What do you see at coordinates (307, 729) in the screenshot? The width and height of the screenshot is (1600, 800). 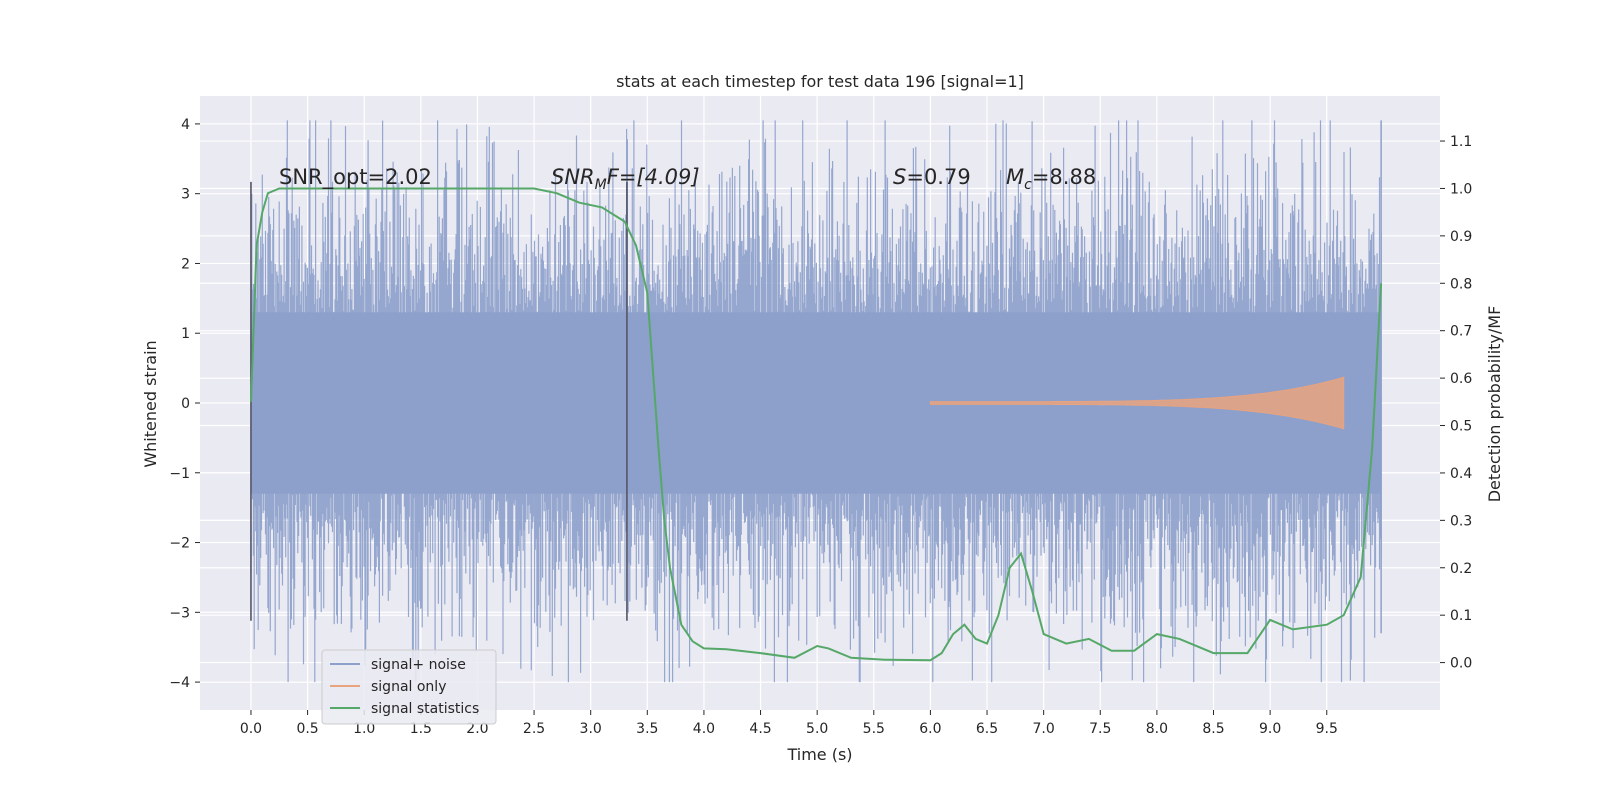 I see `x-tick-label: 0.5` at bounding box center [307, 729].